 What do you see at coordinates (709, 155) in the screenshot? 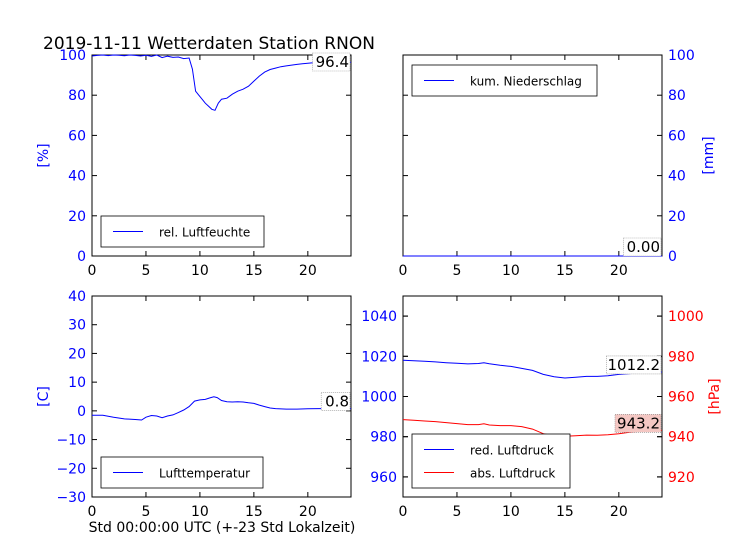
I see `precipitation-ylabel: [mm]` at bounding box center [709, 155].